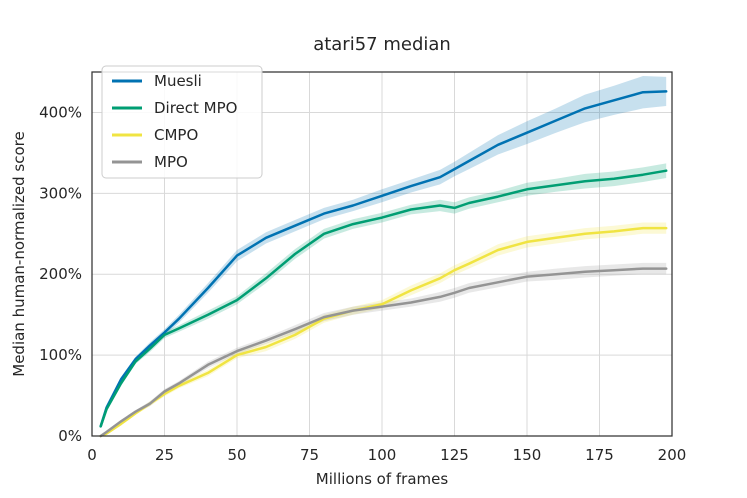 This screenshot has width=747, height=498. Describe the element at coordinates (178, 81) in the screenshot. I see `legend-label: Muesli` at that location.